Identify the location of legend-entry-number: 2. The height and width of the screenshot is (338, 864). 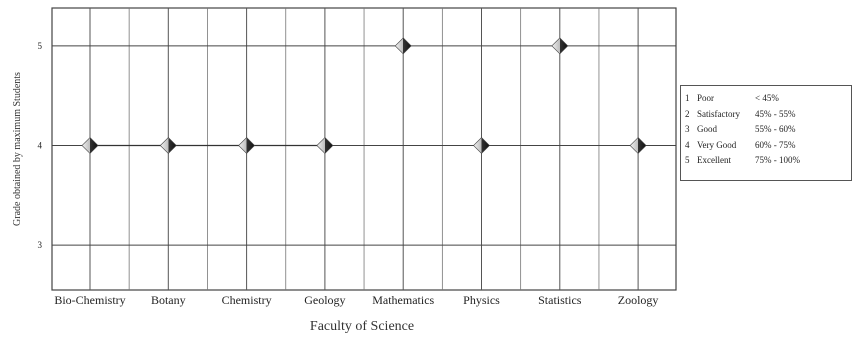
(687, 113).